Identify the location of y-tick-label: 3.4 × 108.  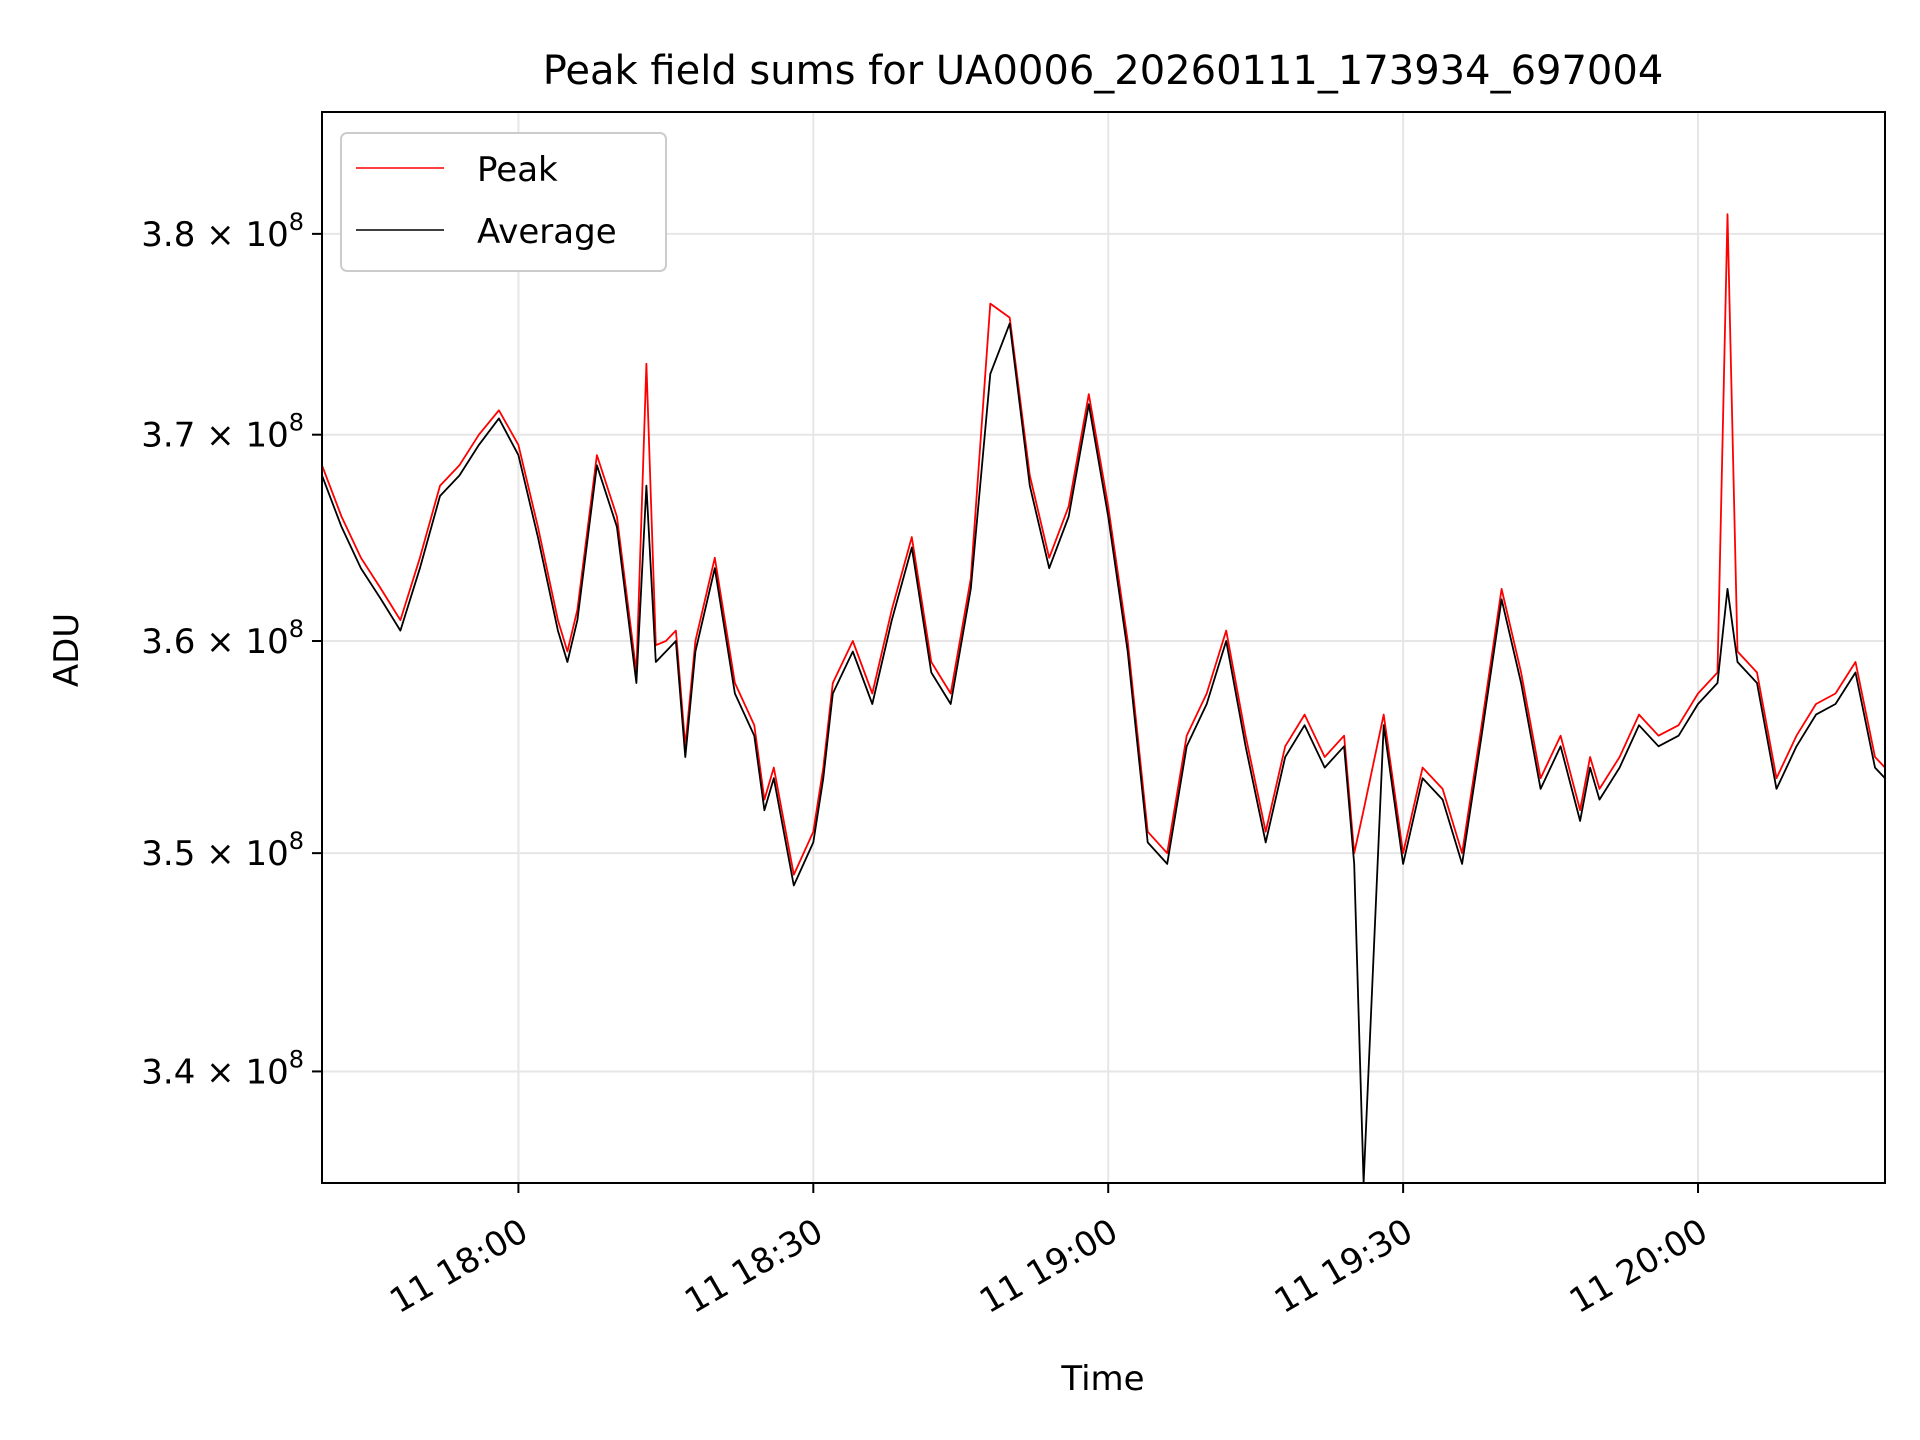
(222, 1068).